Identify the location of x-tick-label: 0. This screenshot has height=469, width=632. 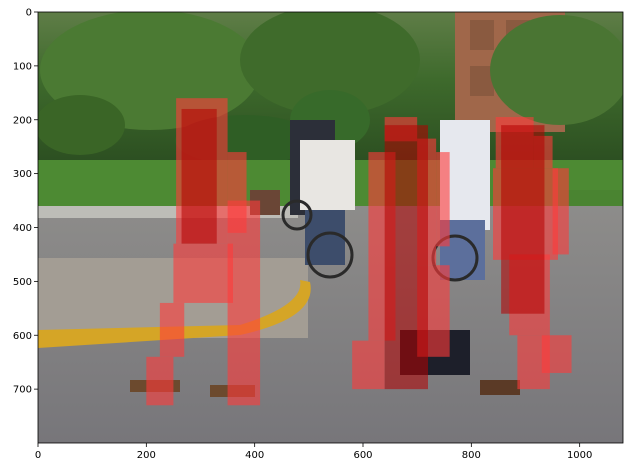
(38, 455).